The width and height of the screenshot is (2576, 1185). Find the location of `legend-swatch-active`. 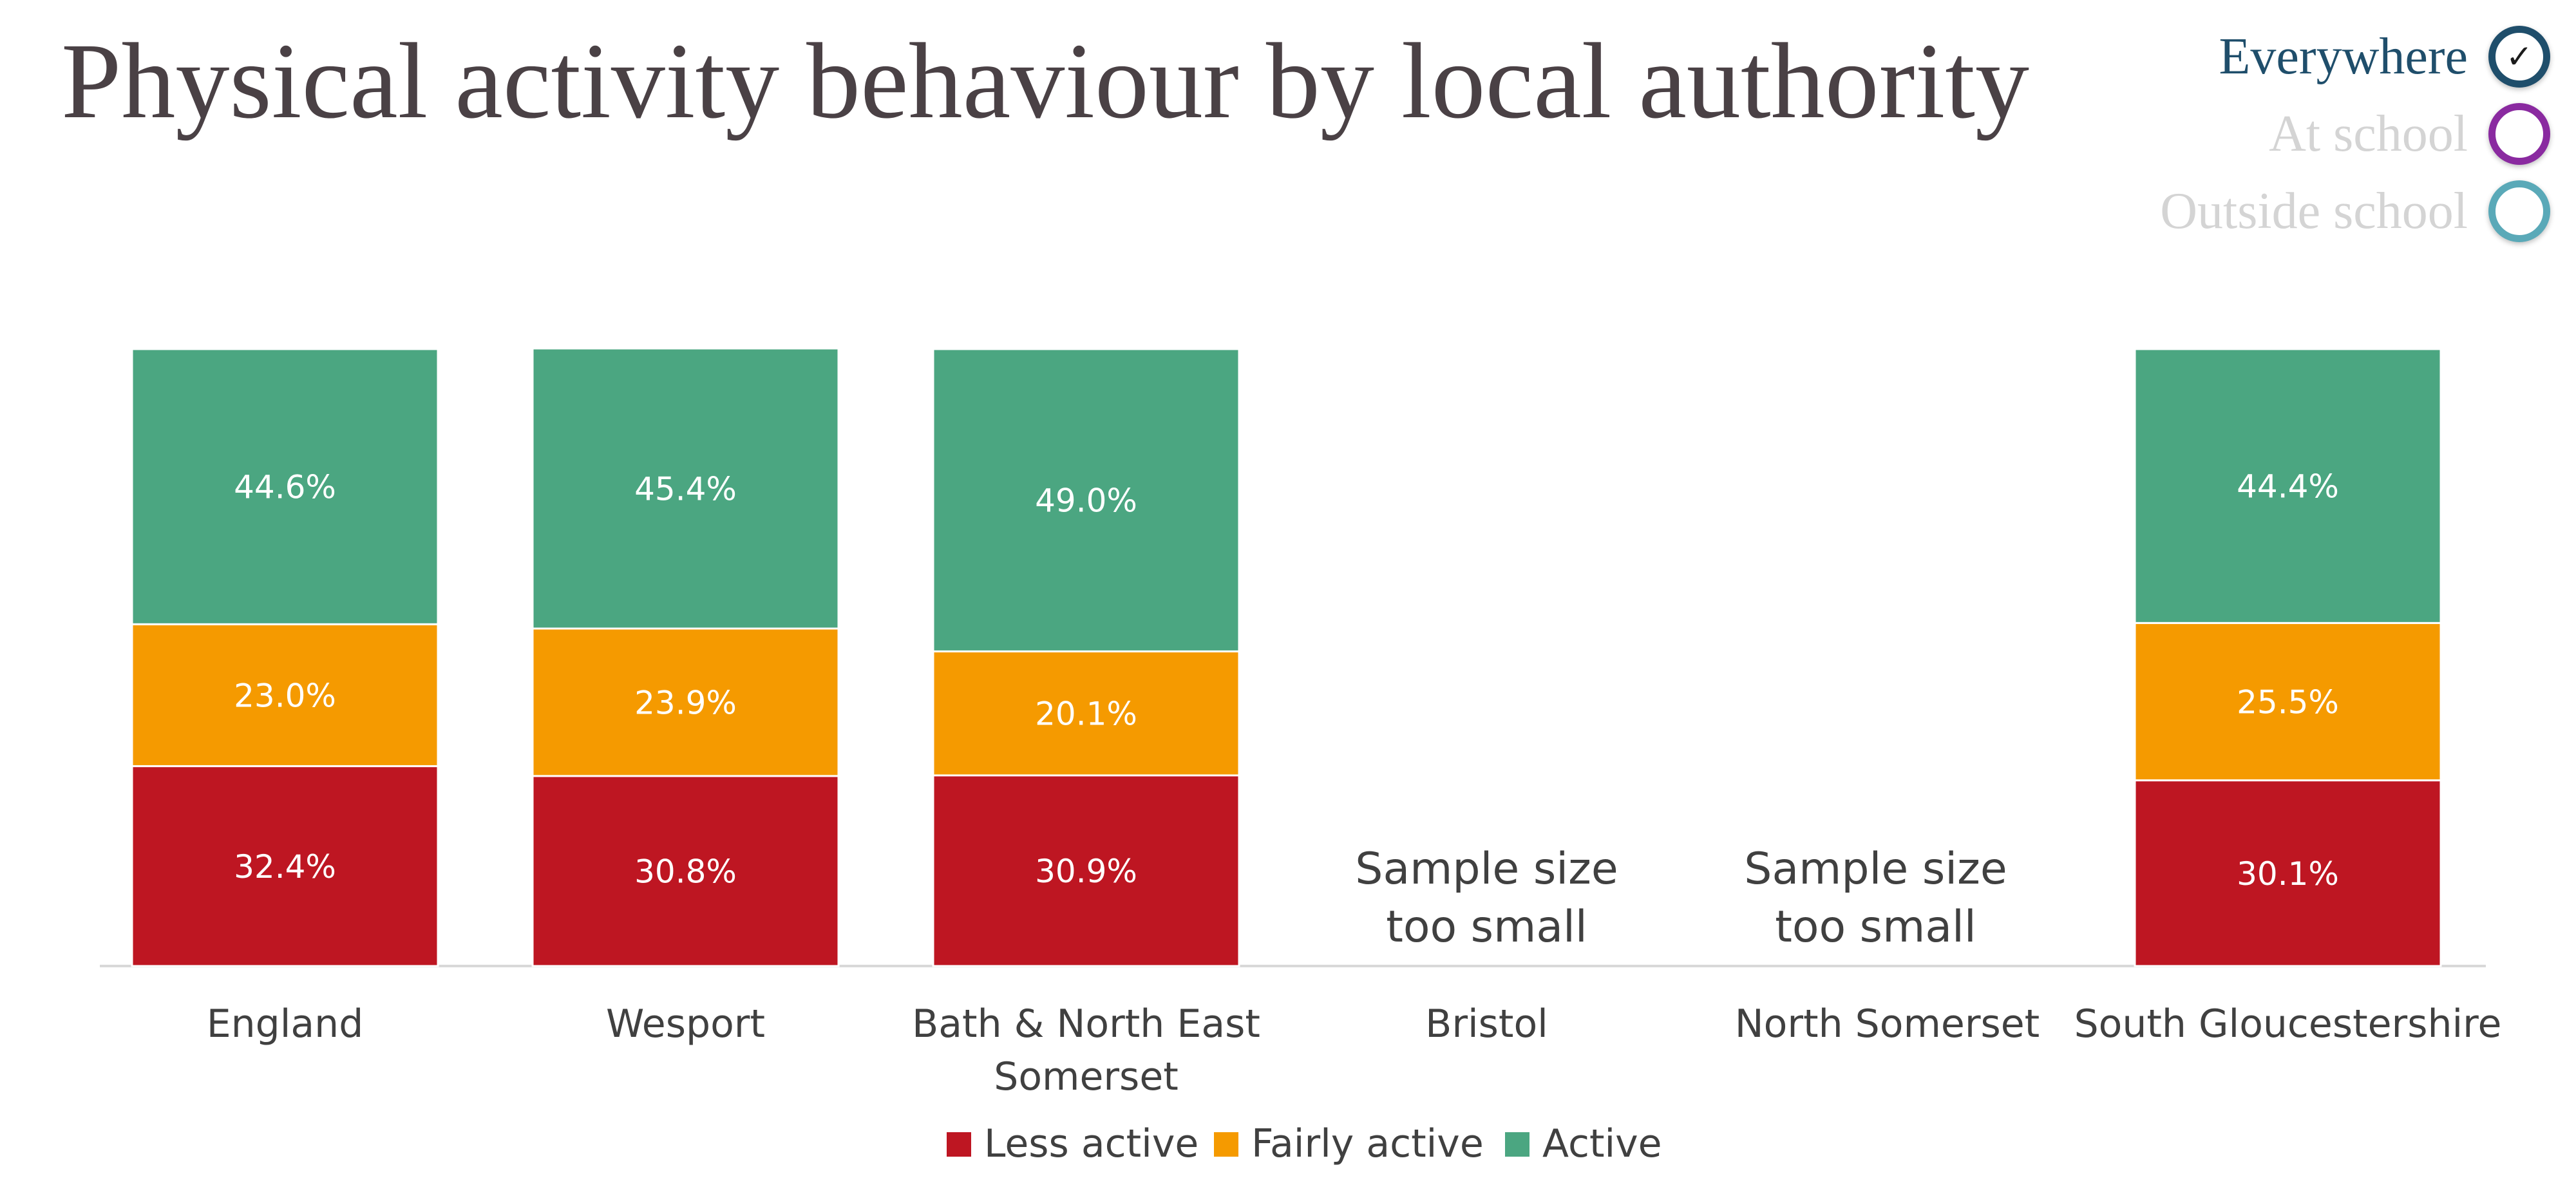

legend-swatch-active is located at coordinates (1517, 1144).